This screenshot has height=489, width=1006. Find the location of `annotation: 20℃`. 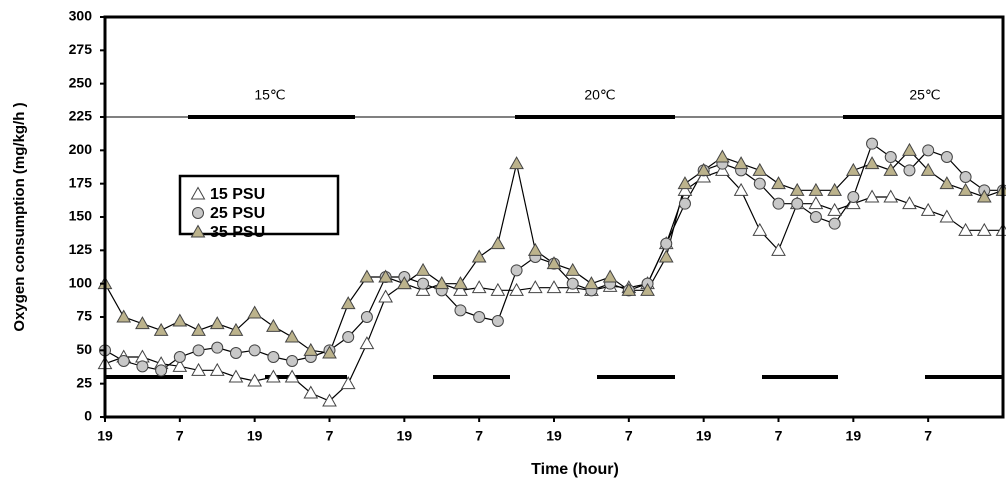

annotation: 20℃ is located at coordinates (599, 95).